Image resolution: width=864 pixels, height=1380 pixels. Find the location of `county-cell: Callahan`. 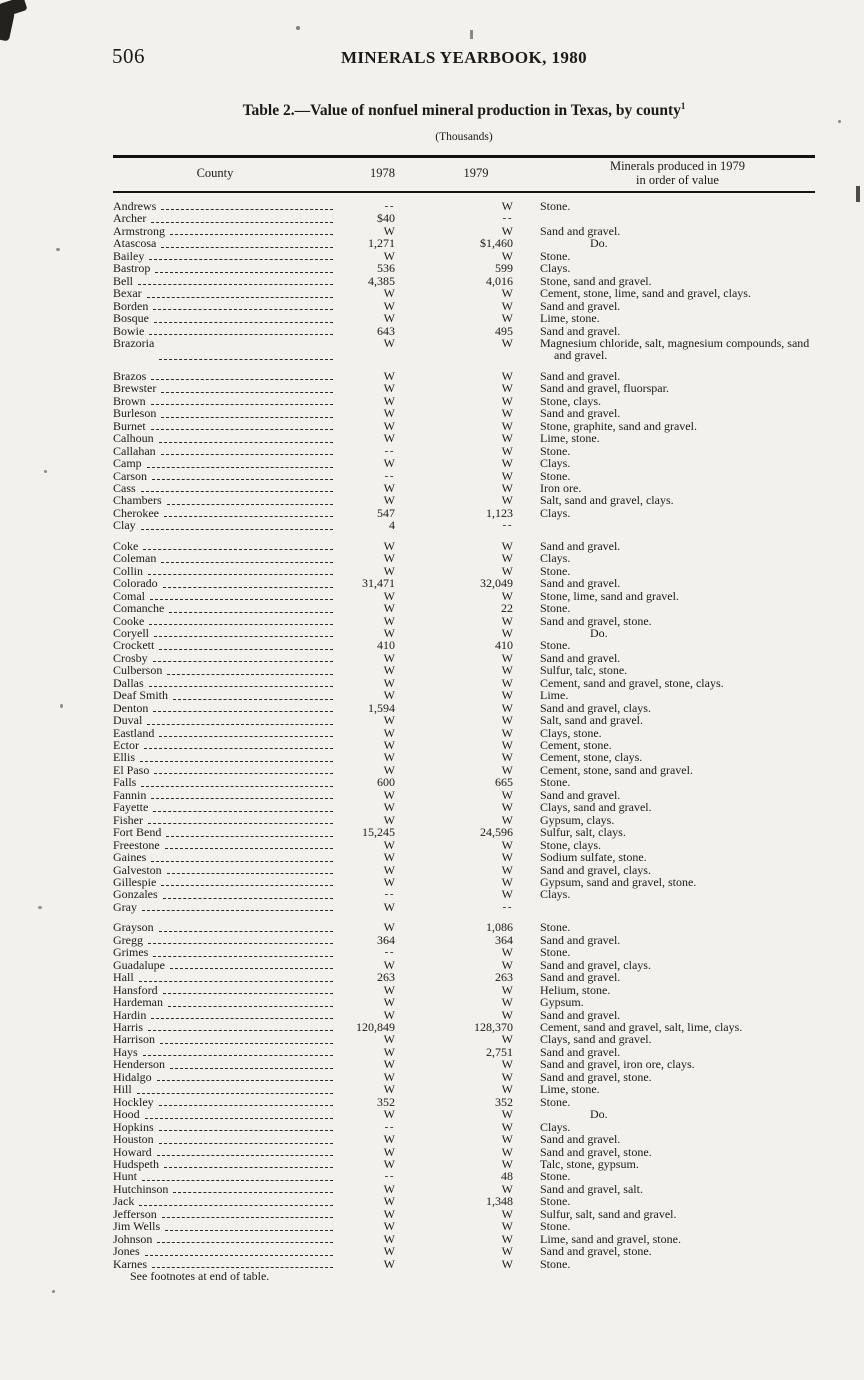

county-cell: Callahan is located at coordinates (228, 450).